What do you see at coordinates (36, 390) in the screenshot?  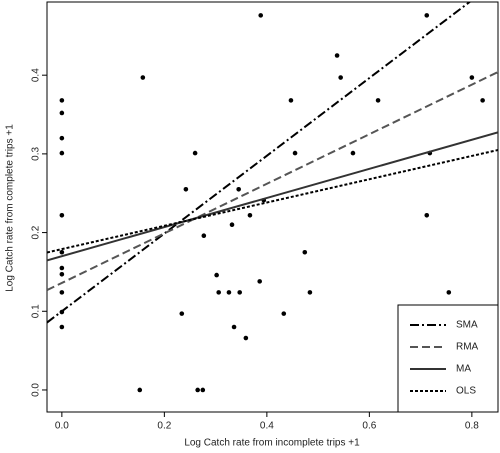 I see `y-tick-label: 0.0` at bounding box center [36, 390].